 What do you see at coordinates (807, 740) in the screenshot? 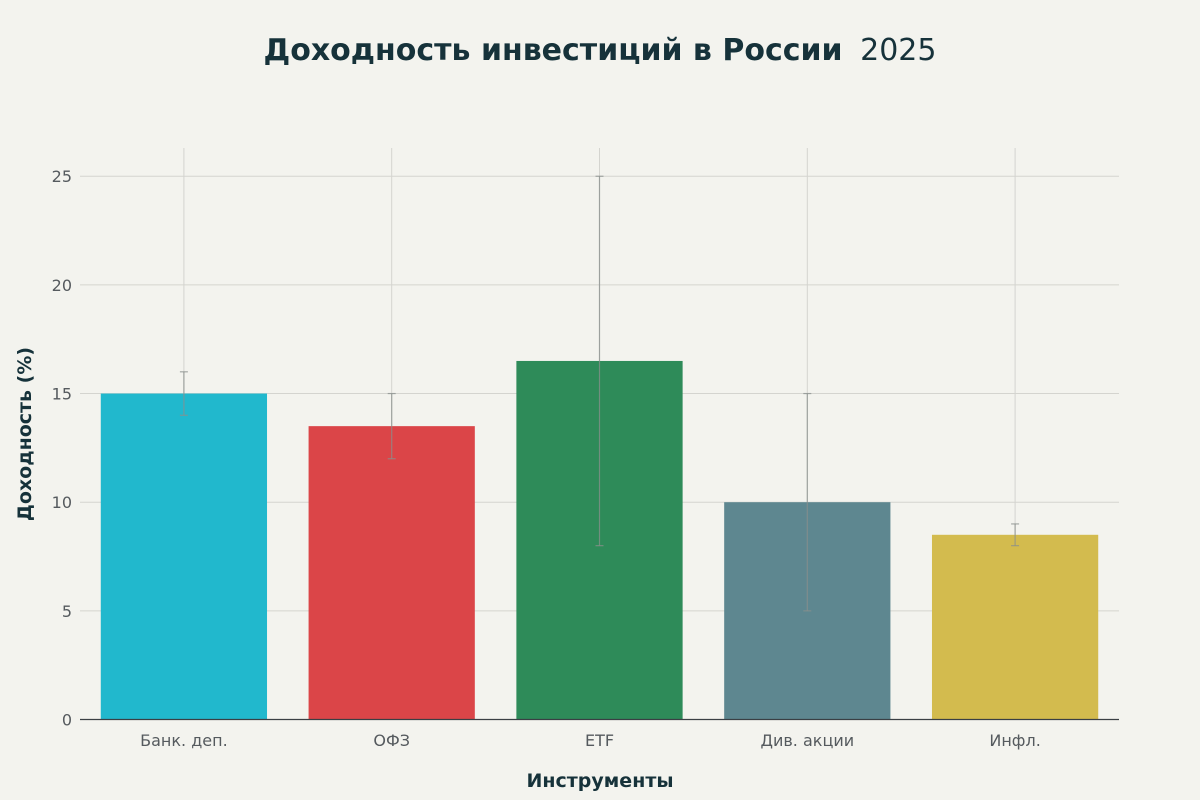
I see `x-tick-label: Див. акции` at bounding box center [807, 740].